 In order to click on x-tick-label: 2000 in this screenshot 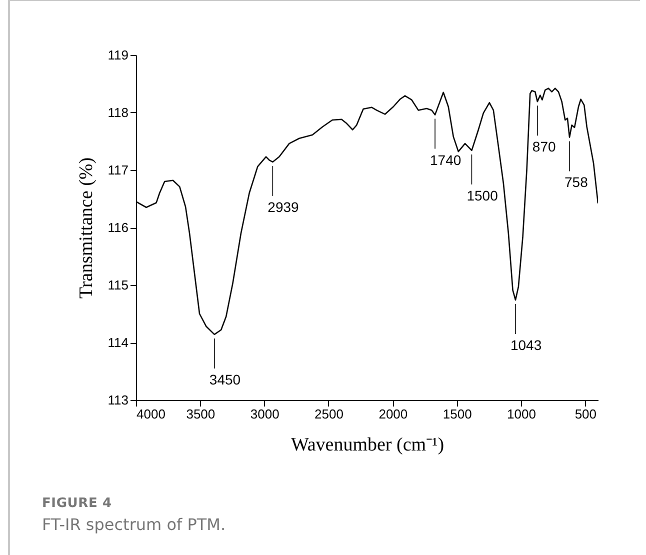, I will do `click(393, 414)`.